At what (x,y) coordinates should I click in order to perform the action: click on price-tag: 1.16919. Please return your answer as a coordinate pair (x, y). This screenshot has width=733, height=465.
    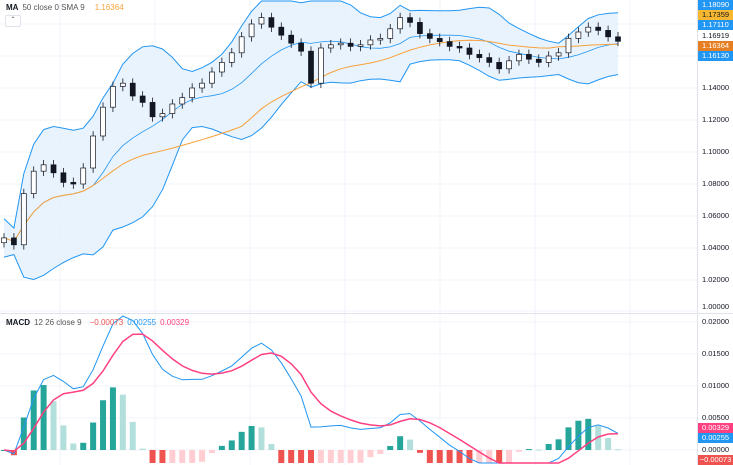
    Looking at the image, I should click on (715, 35).